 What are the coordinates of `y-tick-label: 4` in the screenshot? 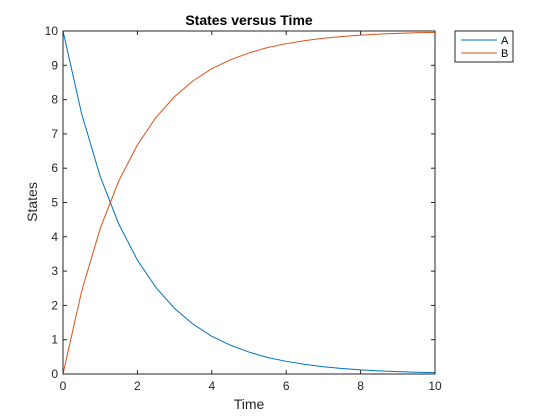 It's located at (54, 237).